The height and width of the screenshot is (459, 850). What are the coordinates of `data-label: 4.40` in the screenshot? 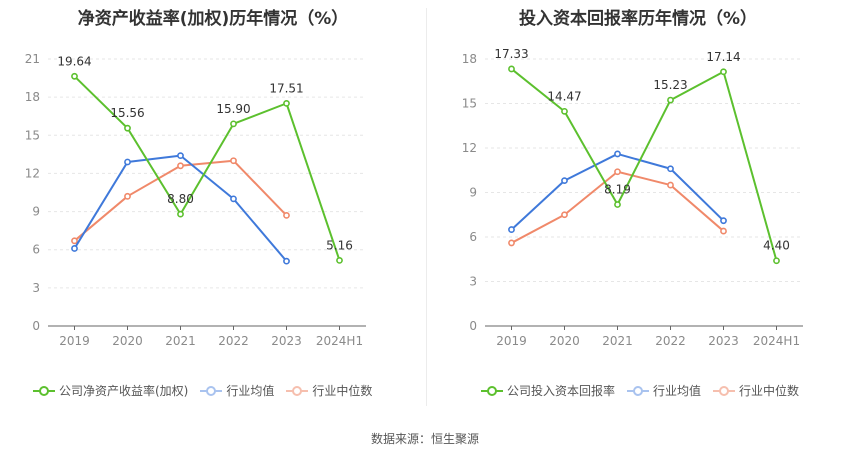 It's located at (776, 246).